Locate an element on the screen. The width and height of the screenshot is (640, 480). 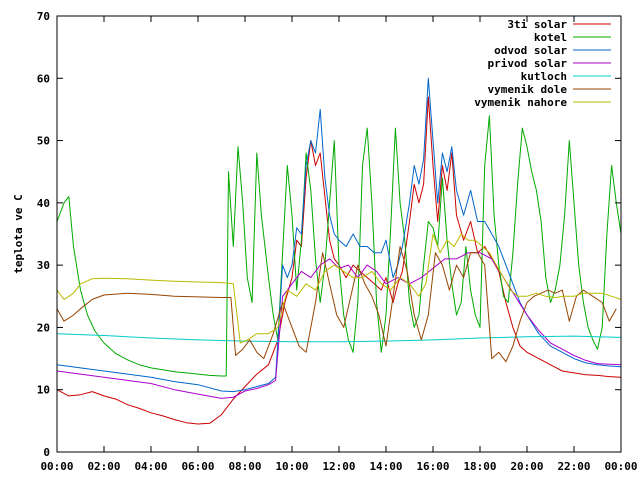
x-tick-label: 16:00 is located at coordinates (432, 466).